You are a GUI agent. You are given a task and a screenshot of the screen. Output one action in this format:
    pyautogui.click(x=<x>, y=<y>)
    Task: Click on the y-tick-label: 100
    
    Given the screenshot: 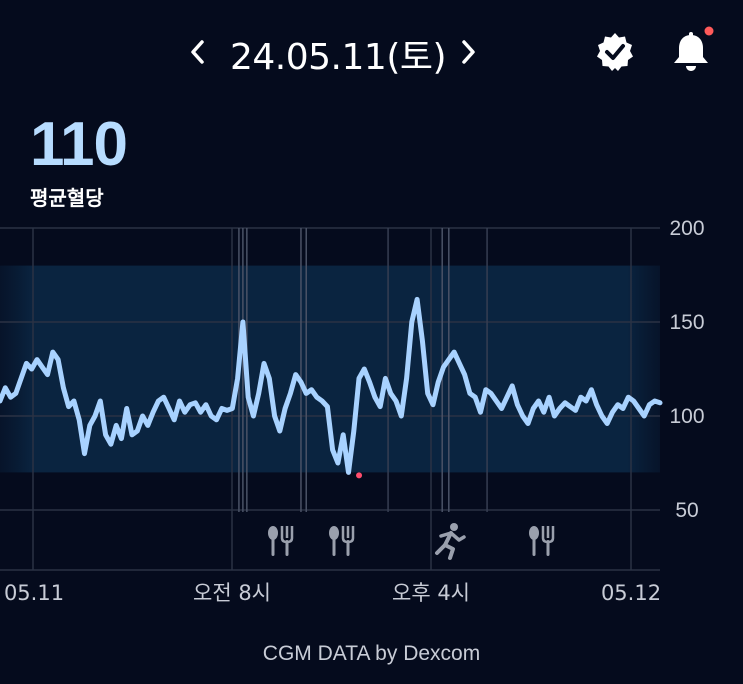 What is the action you would take?
    pyautogui.click(x=686, y=416)
    